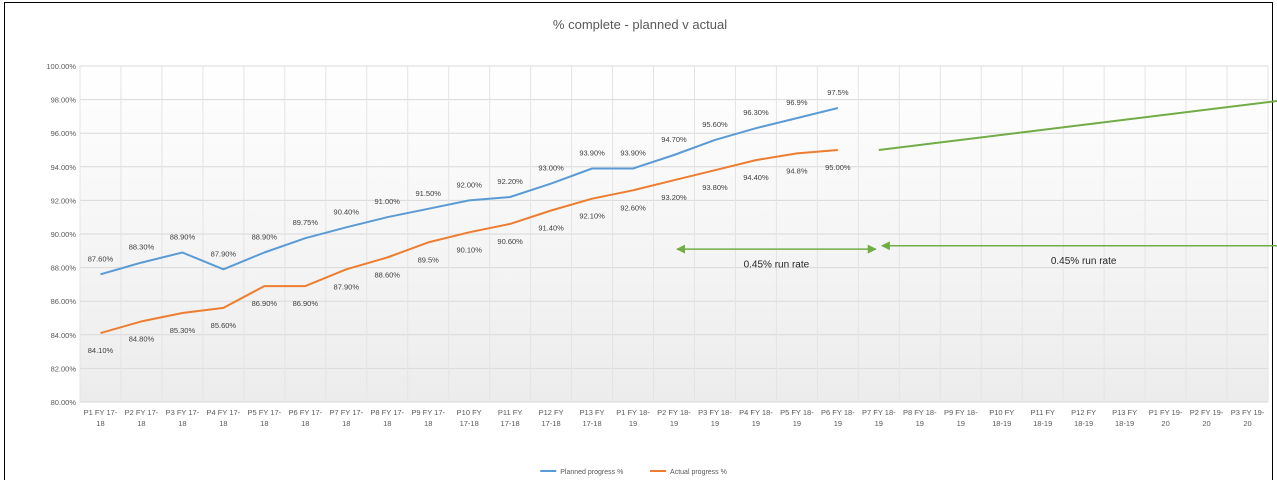  What do you see at coordinates (698, 472) in the screenshot?
I see `legend-label: Actual progress %` at bounding box center [698, 472].